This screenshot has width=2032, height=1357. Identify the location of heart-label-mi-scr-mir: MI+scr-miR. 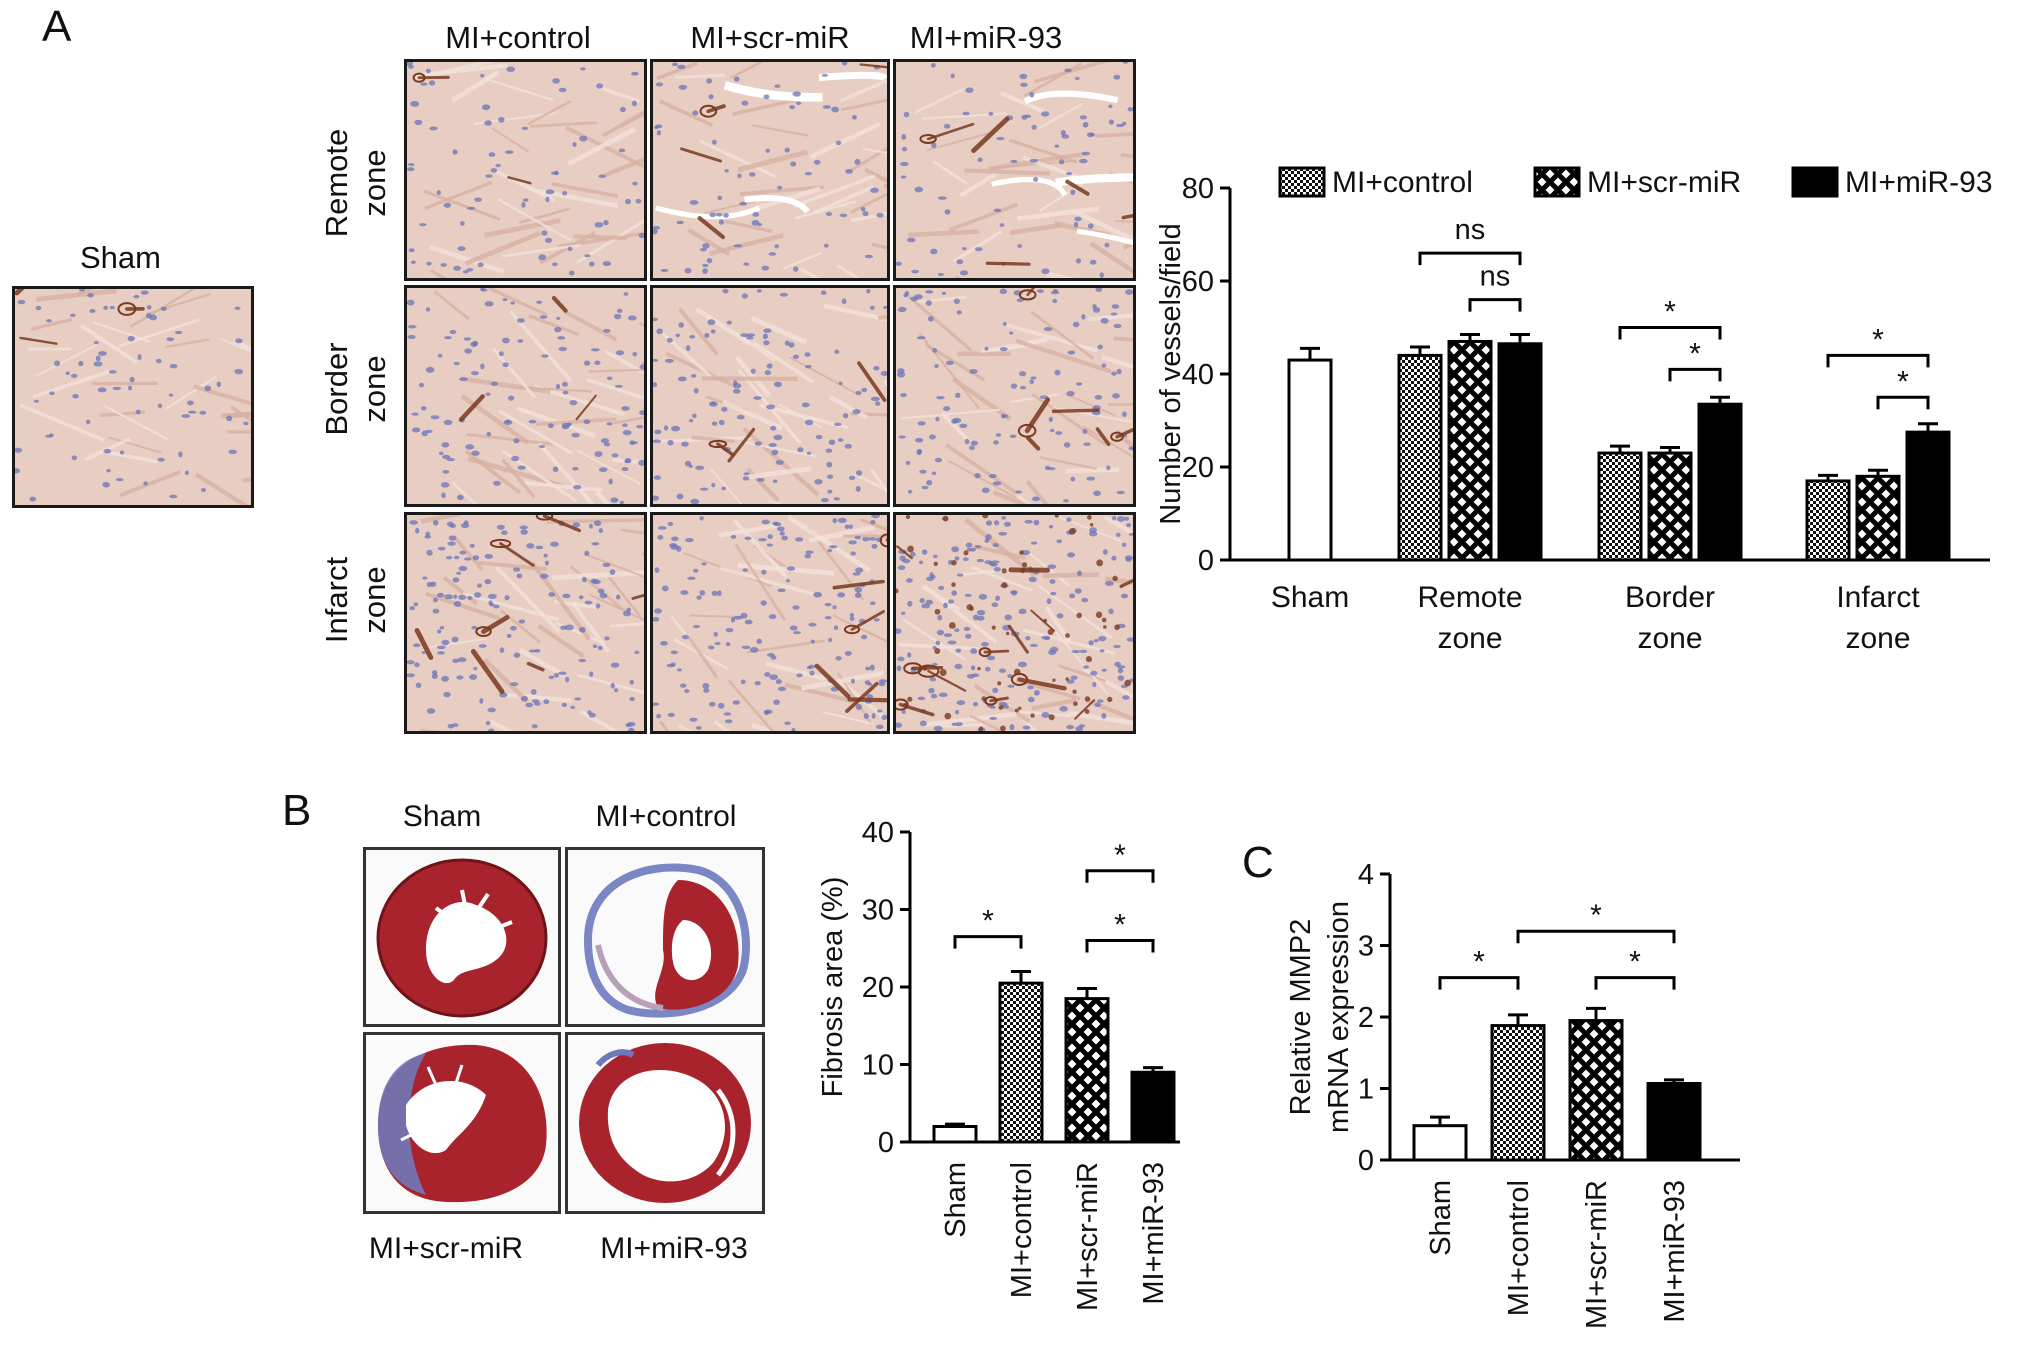
(446, 1248).